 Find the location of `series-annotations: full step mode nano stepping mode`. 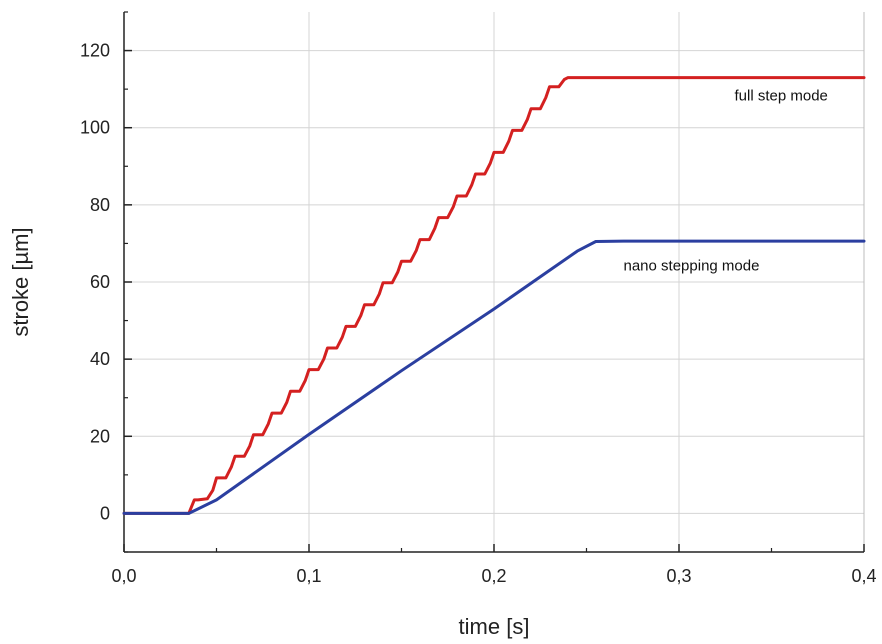

series-annotations: full step mode nano stepping mode is located at coordinates (726, 181).